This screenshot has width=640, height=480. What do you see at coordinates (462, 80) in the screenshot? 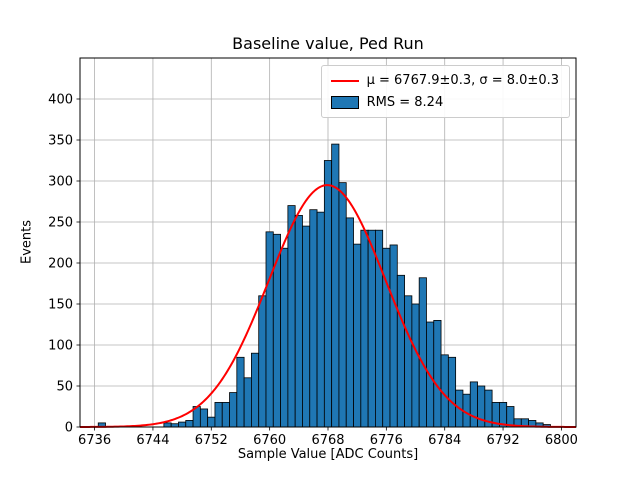
I see `legend-label-fit: μ = 6767.9±0.3, σ = 8.0±0.3` at bounding box center [462, 80].